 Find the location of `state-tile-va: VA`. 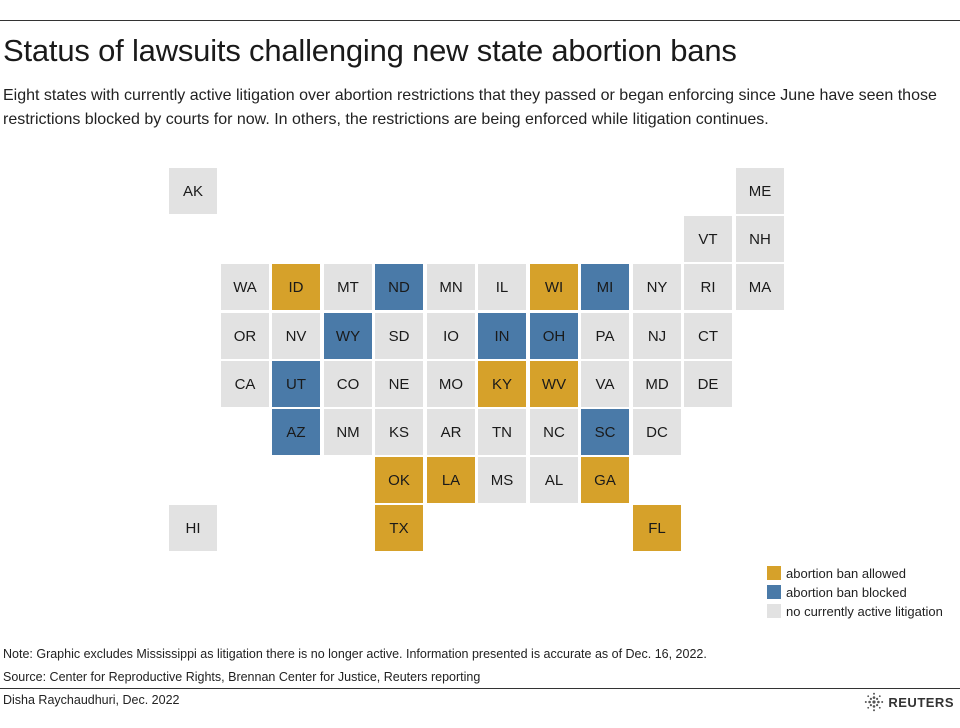

state-tile-va: VA is located at coordinates (605, 384).